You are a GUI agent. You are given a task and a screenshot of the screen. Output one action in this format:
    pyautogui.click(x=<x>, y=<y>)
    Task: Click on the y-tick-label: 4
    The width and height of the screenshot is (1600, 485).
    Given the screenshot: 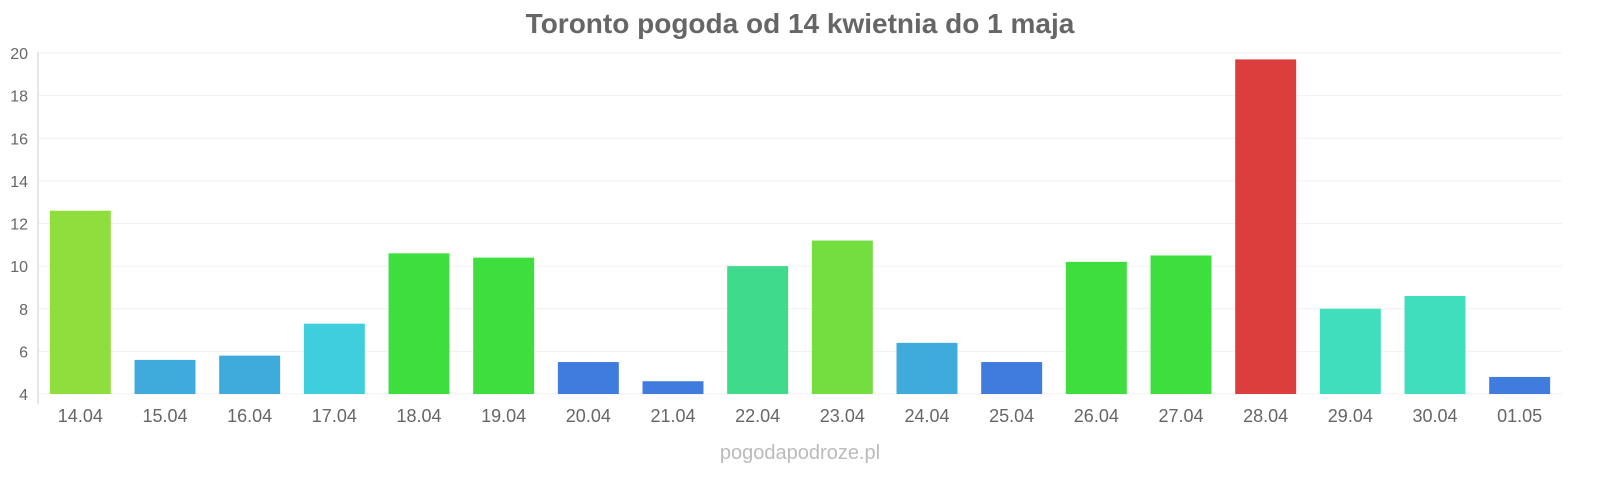 What is the action you would take?
    pyautogui.click(x=23, y=395)
    